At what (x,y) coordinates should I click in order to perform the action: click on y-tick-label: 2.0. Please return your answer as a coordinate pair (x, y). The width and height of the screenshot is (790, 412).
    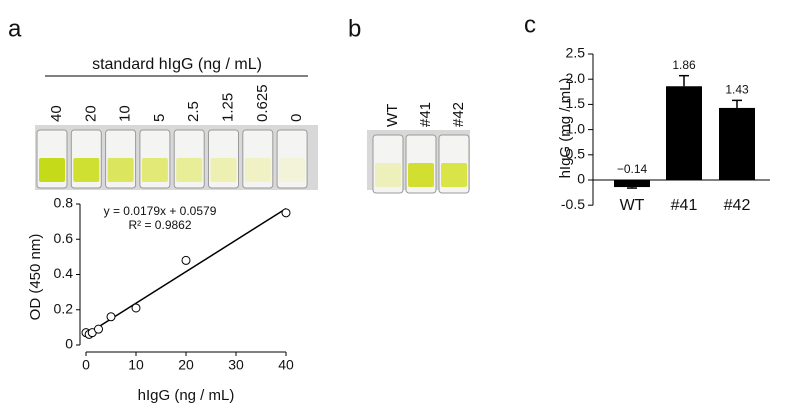
    Looking at the image, I should click on (576, 78).